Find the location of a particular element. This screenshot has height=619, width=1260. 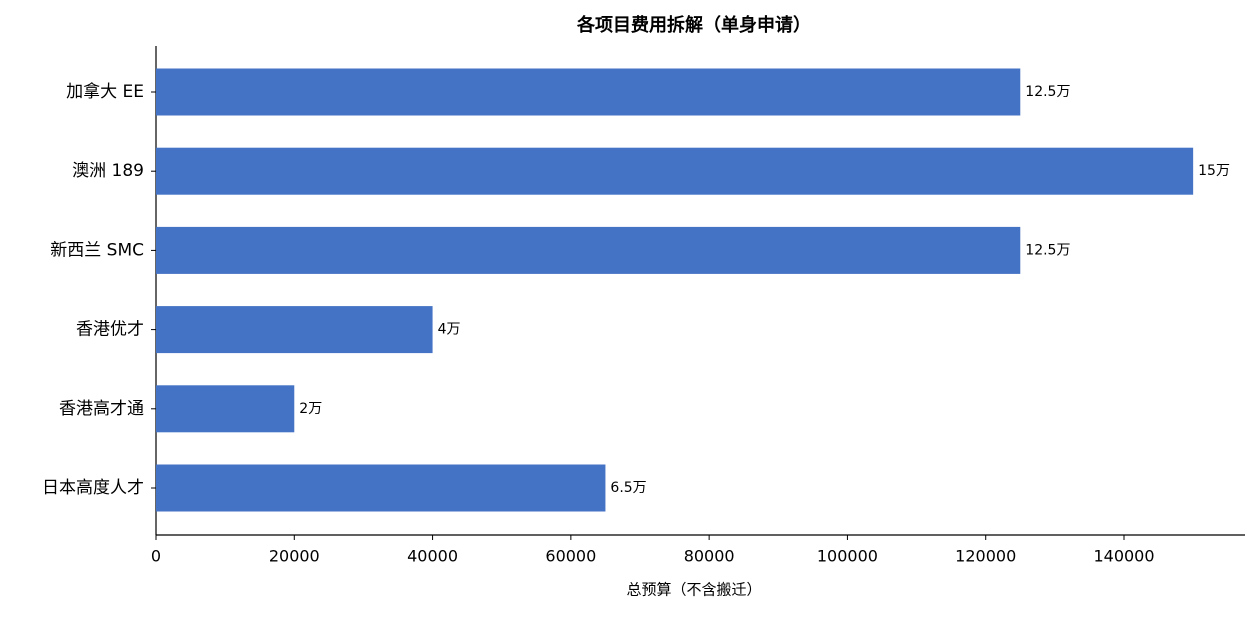

y-tick-label: 香港高才通 is located at coordinates (101, 409).